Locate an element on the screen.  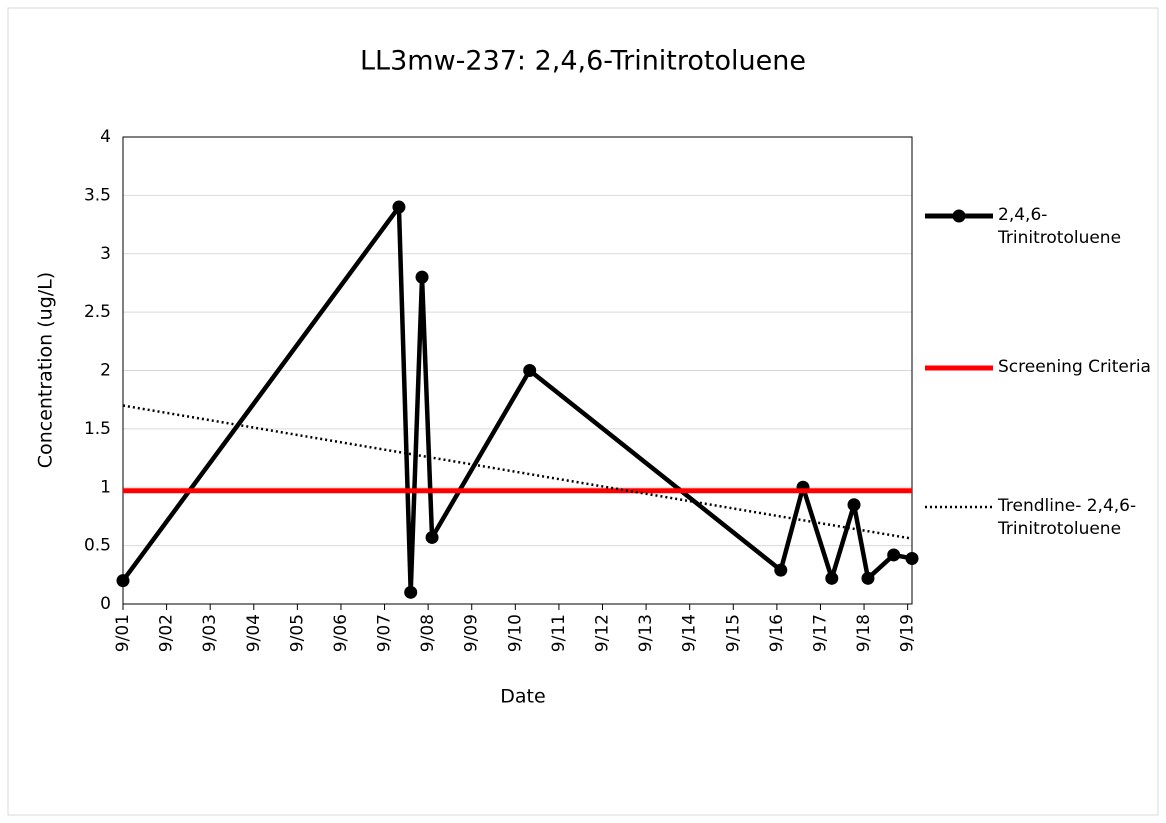
chart-title: LL3mw-237: 2,4,6-Trinitrotoluene is located at coordinates (583, 61).